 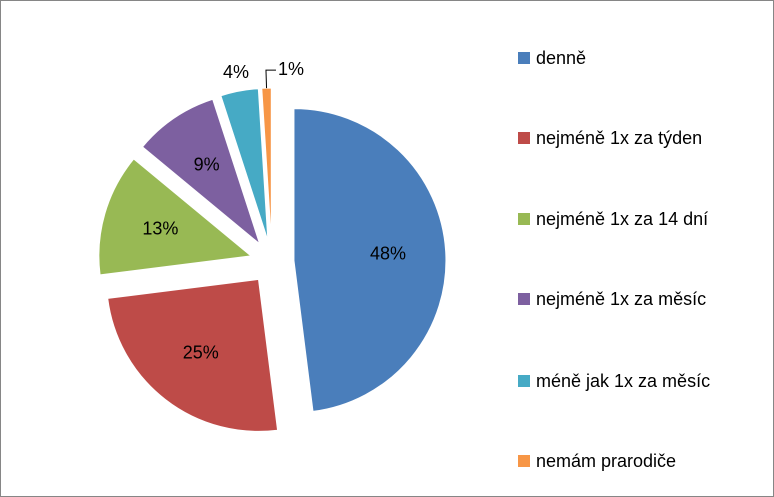 I want to click on legend-item: méně jak 1x za měsíc, so click(x=640, y=381).